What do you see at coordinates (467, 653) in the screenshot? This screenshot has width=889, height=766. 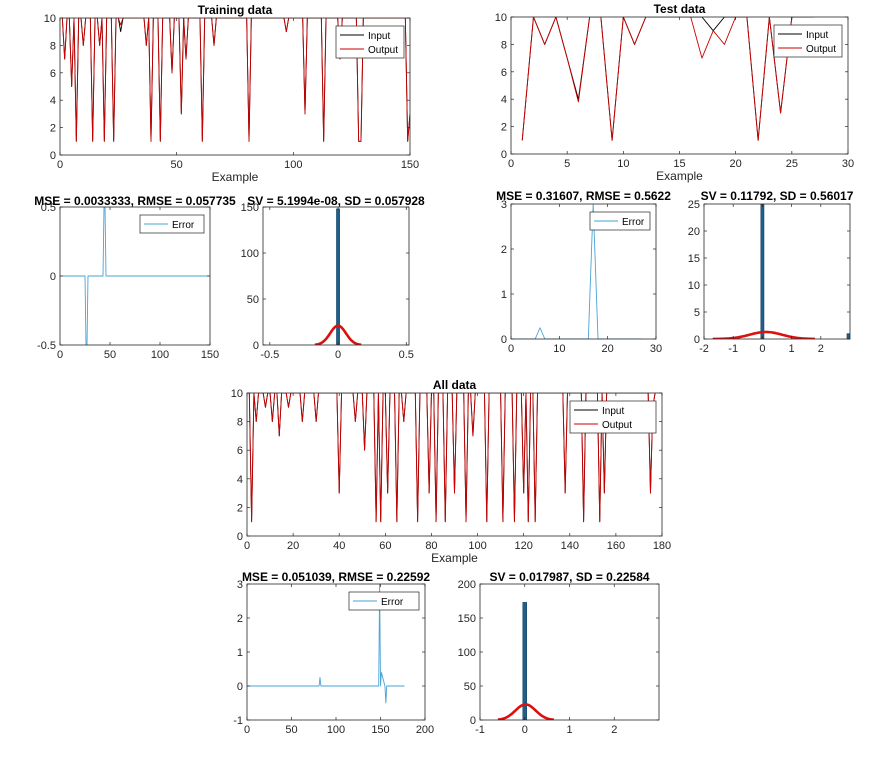 I see `y-tick-label: 100` at bounding box center [467, 653].